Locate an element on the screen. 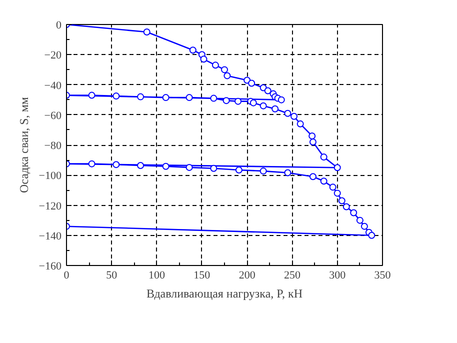  x-tick-label: 100 is located at coordinates (157, 276).